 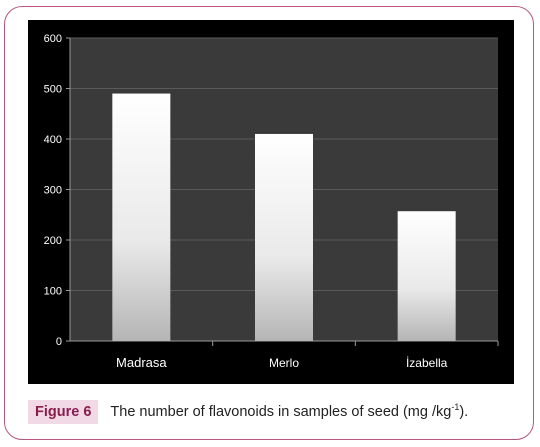 What do you see at coordinates (53, 140) in the screenshot?
I see `y-tick-label-400: 400` at bounding box center [53, 140].